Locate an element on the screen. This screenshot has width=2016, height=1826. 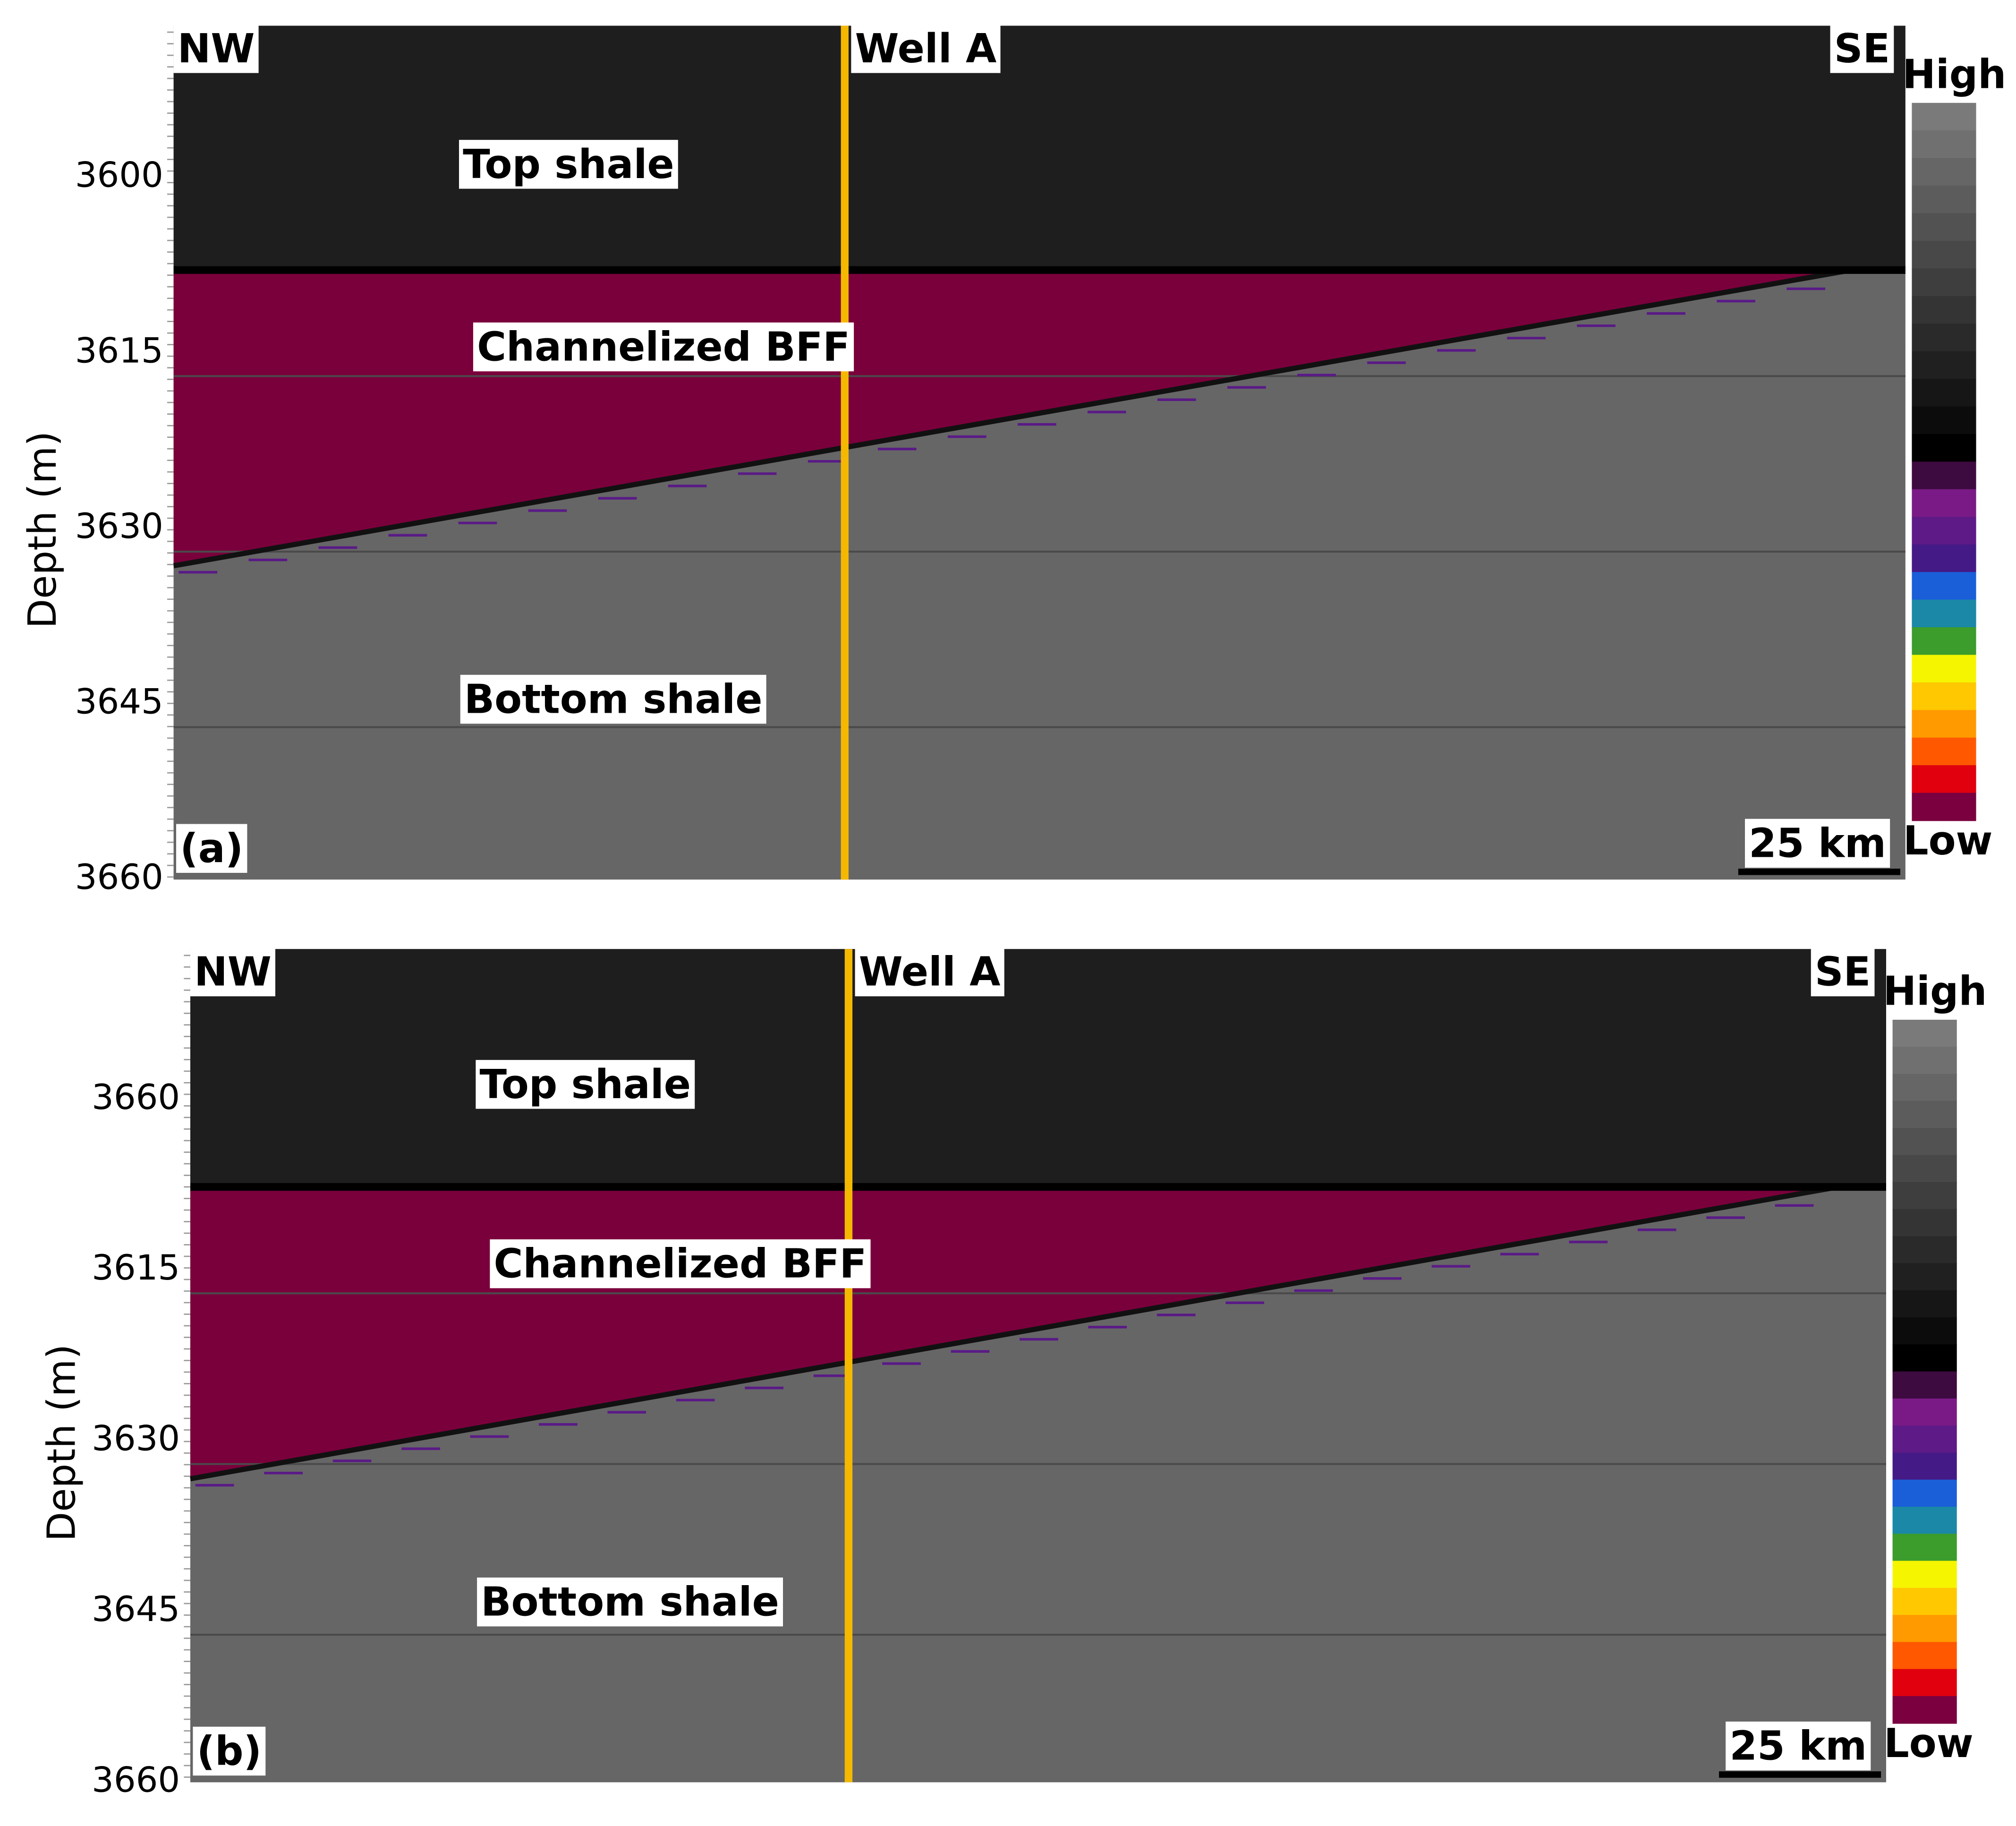
y-tick-label: 3600 is located at coordinates (119, 175).